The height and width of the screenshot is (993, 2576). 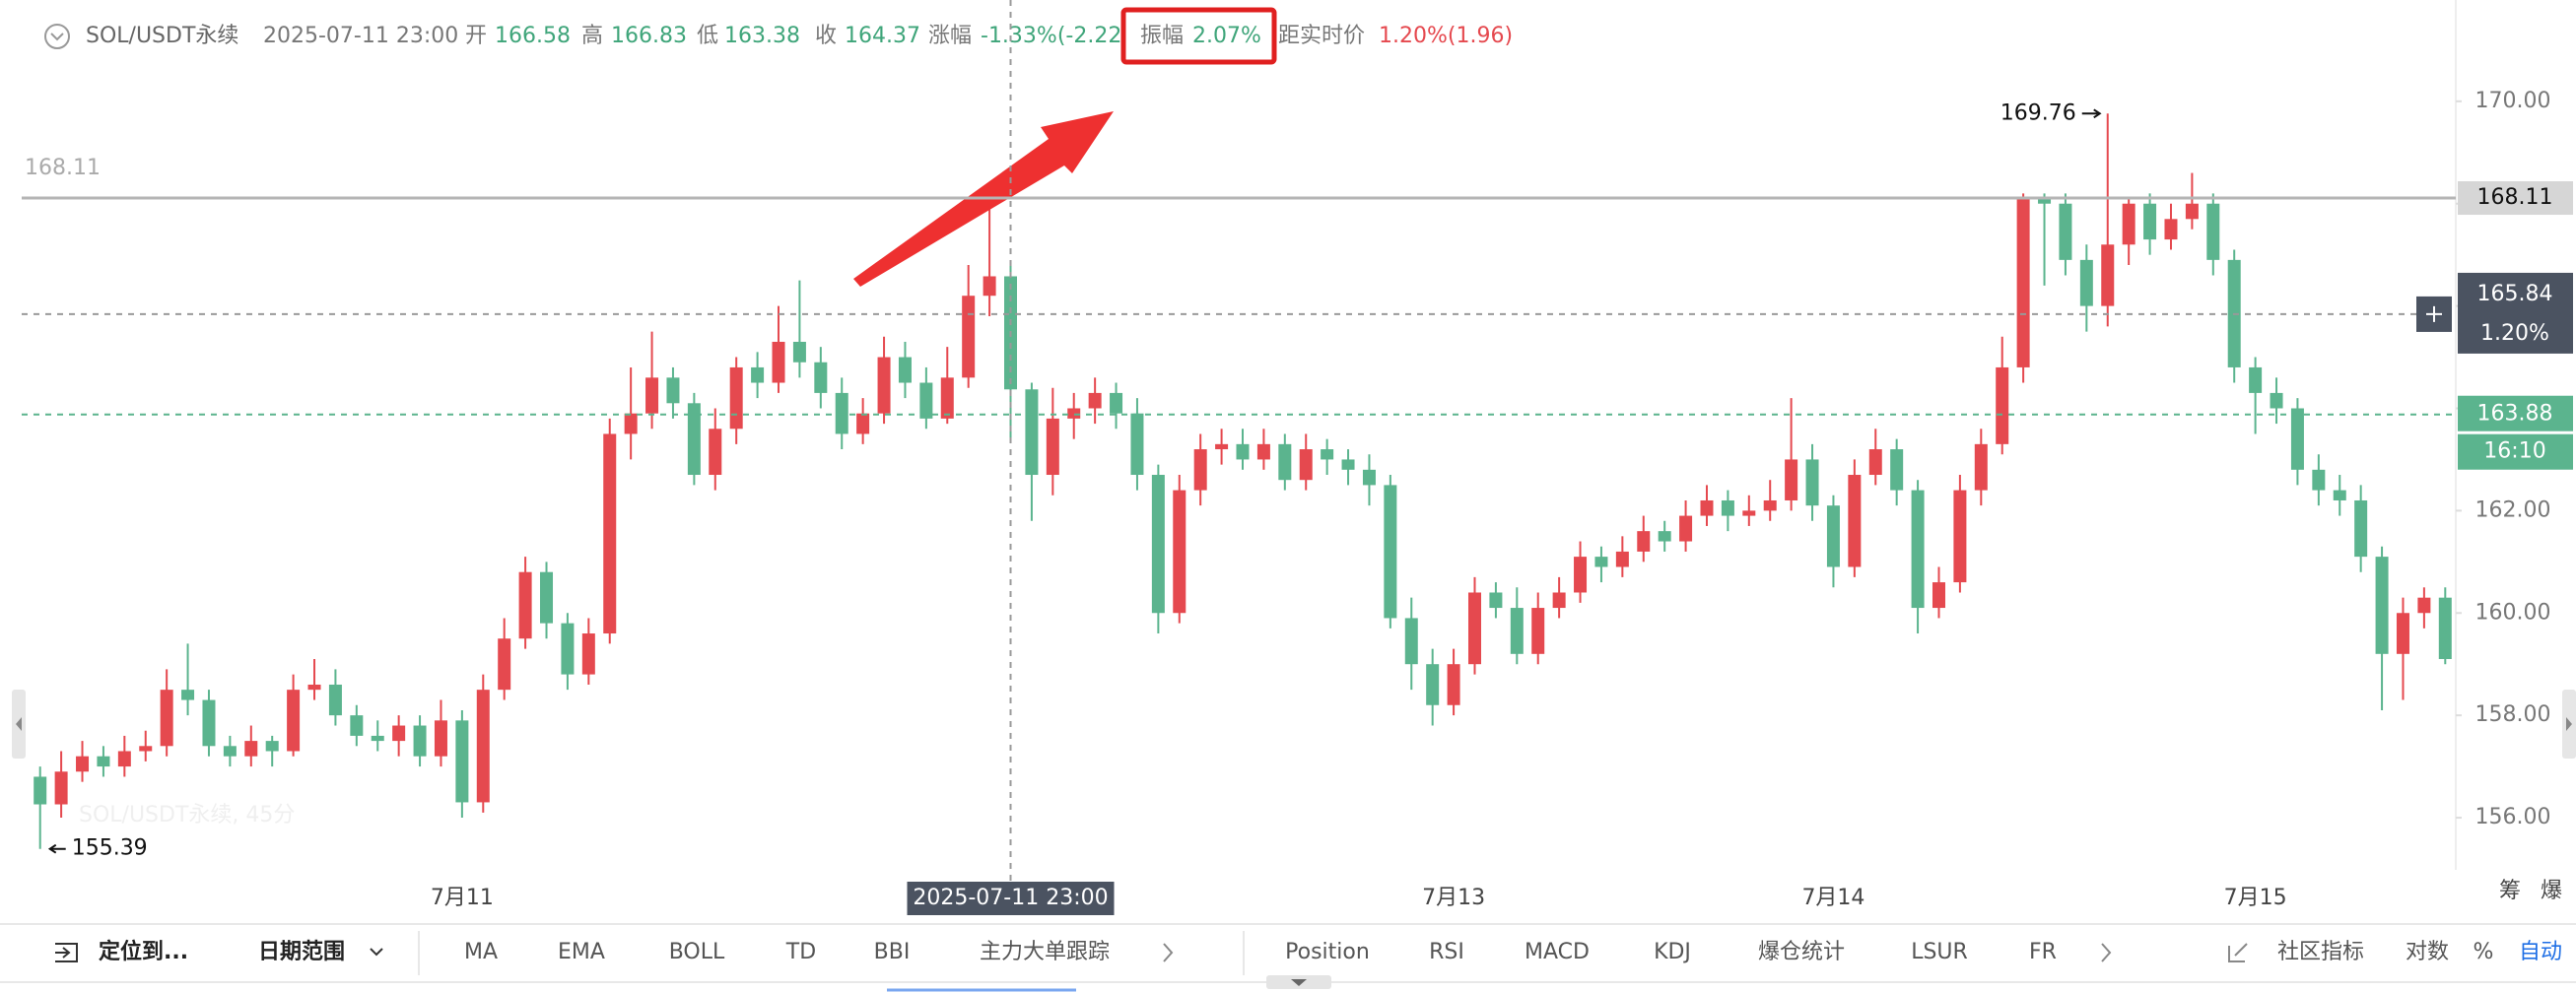 I want to click on y-tick-label: 156.00, so click(x=2513, y=817).